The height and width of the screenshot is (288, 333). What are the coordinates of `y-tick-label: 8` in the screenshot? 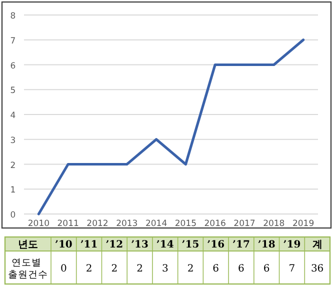 It's located at (13, 17).